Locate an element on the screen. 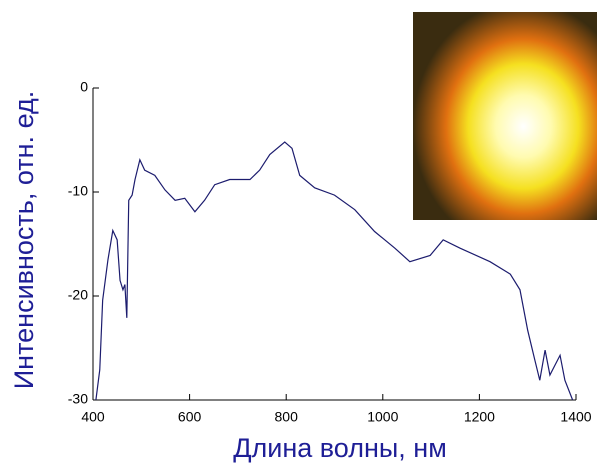  x-tick-label: 1000 is located at coordinates (382, 417).